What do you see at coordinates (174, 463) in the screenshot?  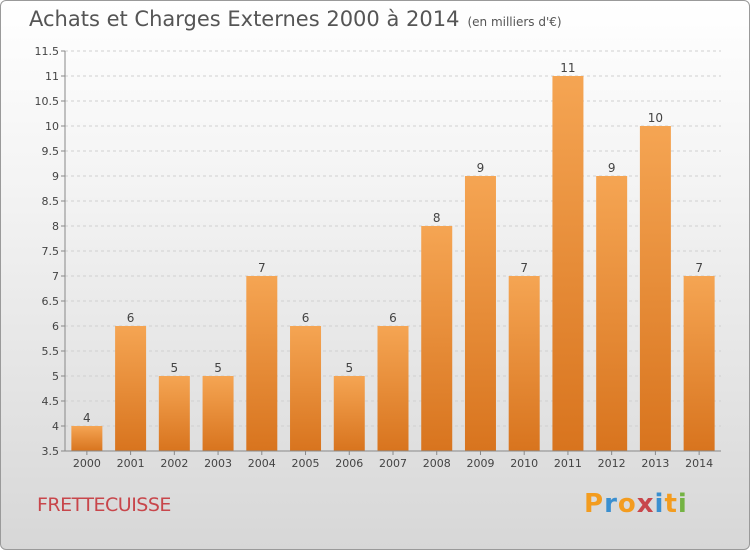 I see `x-tick-label: 2002` at bounding box center [174, 463].